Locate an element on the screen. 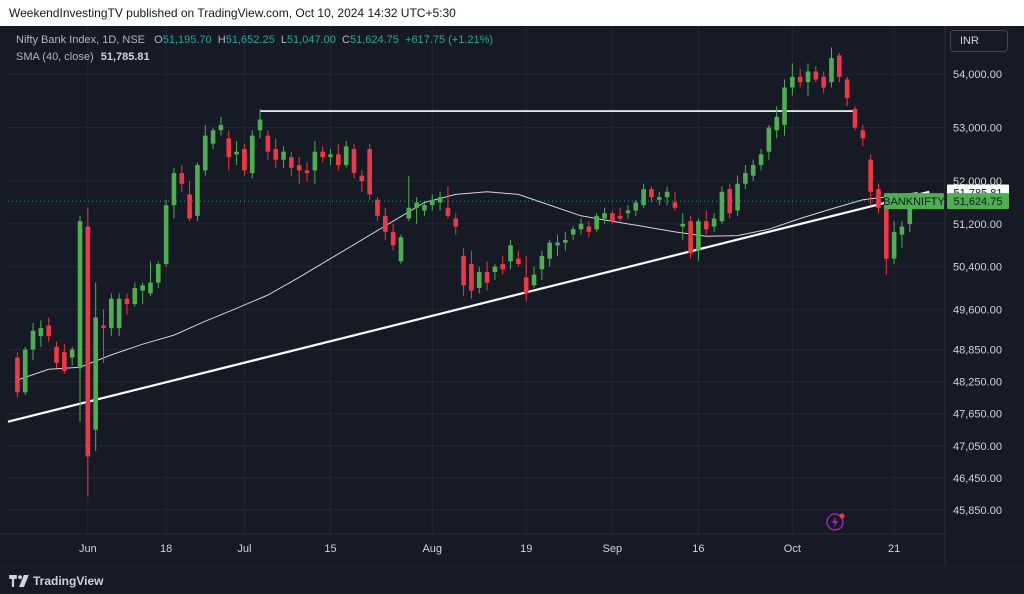  y-tick-label: 47,650.00 is located at coordinates (977, 415).